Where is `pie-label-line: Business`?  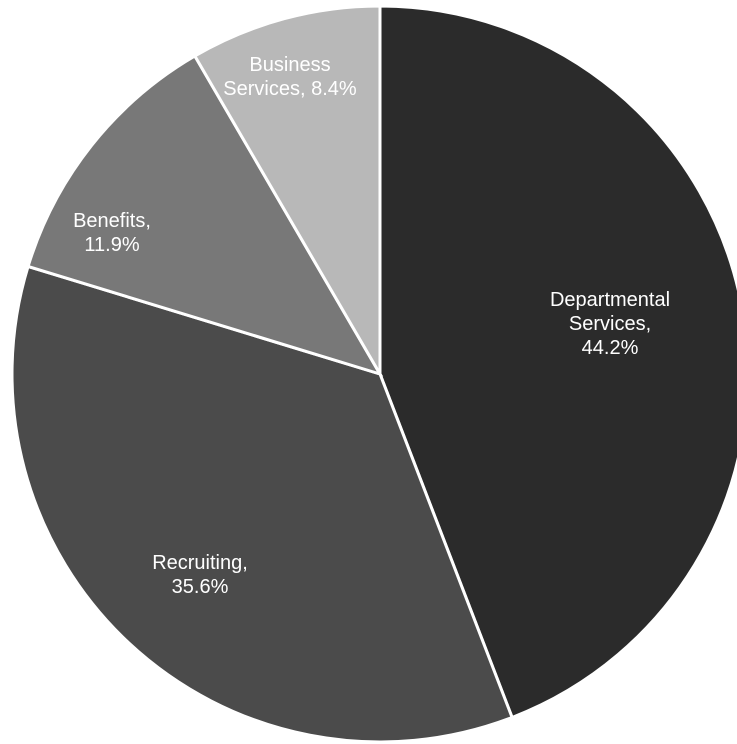
pie-label-line: Business is located at coordinates (289, 65).